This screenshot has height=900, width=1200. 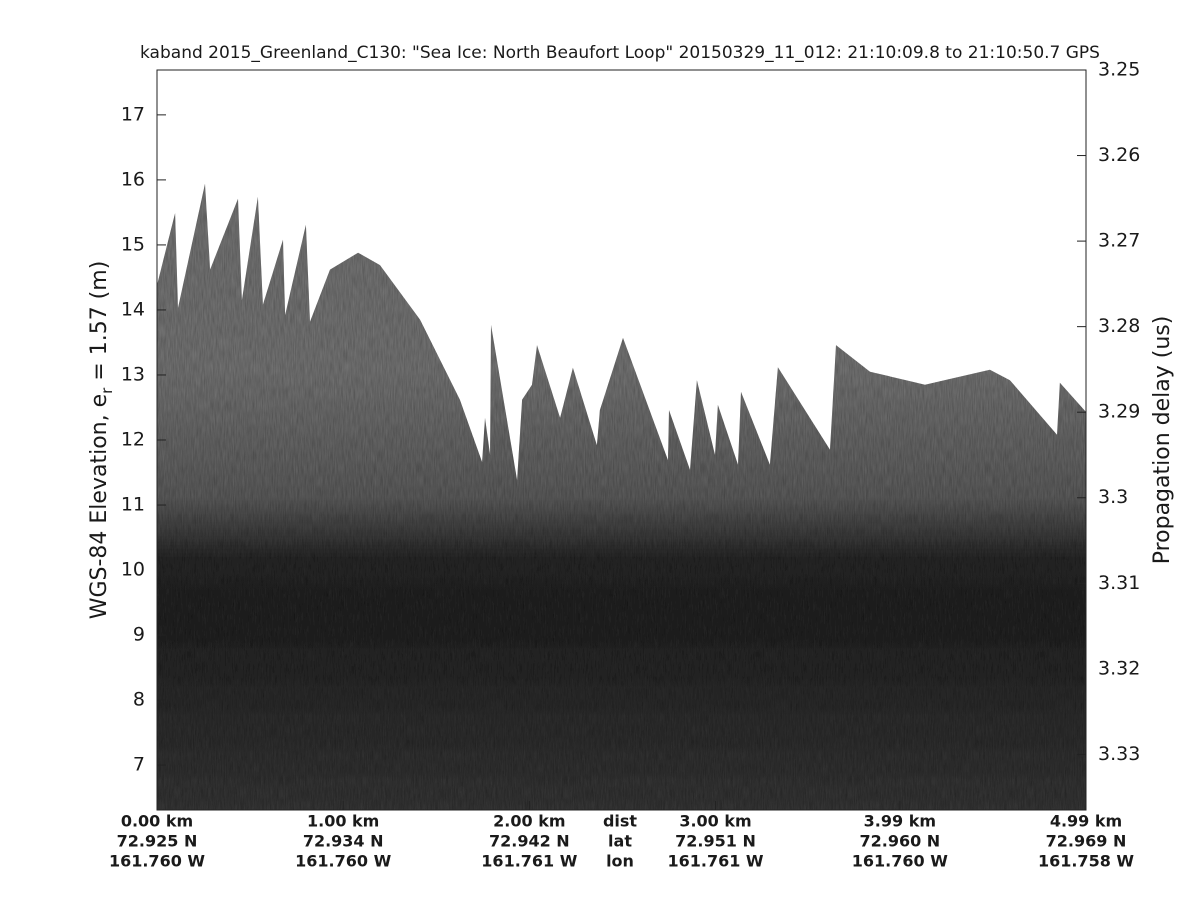 What do you see at coordinates (1086, 821) in the screenshot?
I see `x-tick-label: 4.99 km` at bounding box center [1086, 821].